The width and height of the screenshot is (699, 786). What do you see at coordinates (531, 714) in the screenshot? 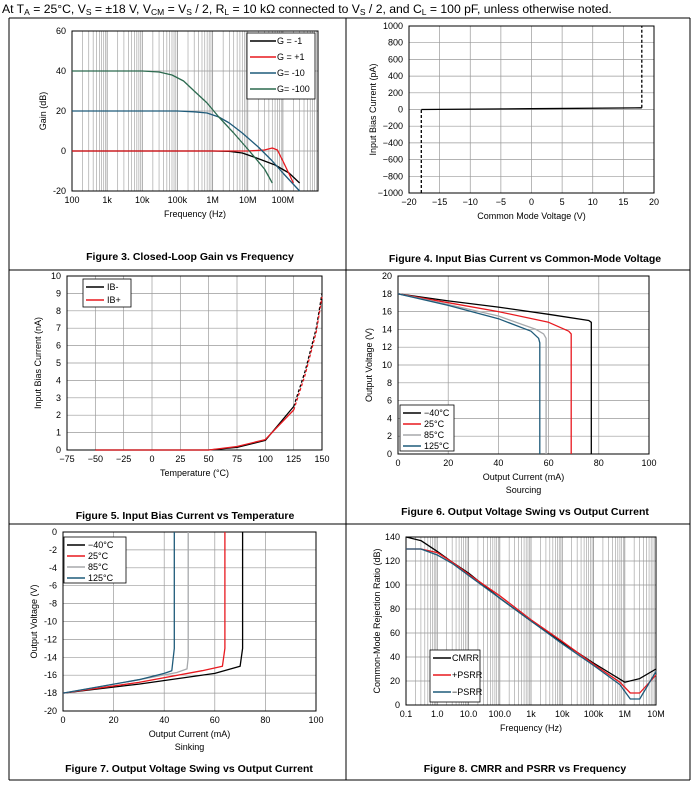
I see `fig8-xtick-label: 1k` at bounding box center [531, 714].